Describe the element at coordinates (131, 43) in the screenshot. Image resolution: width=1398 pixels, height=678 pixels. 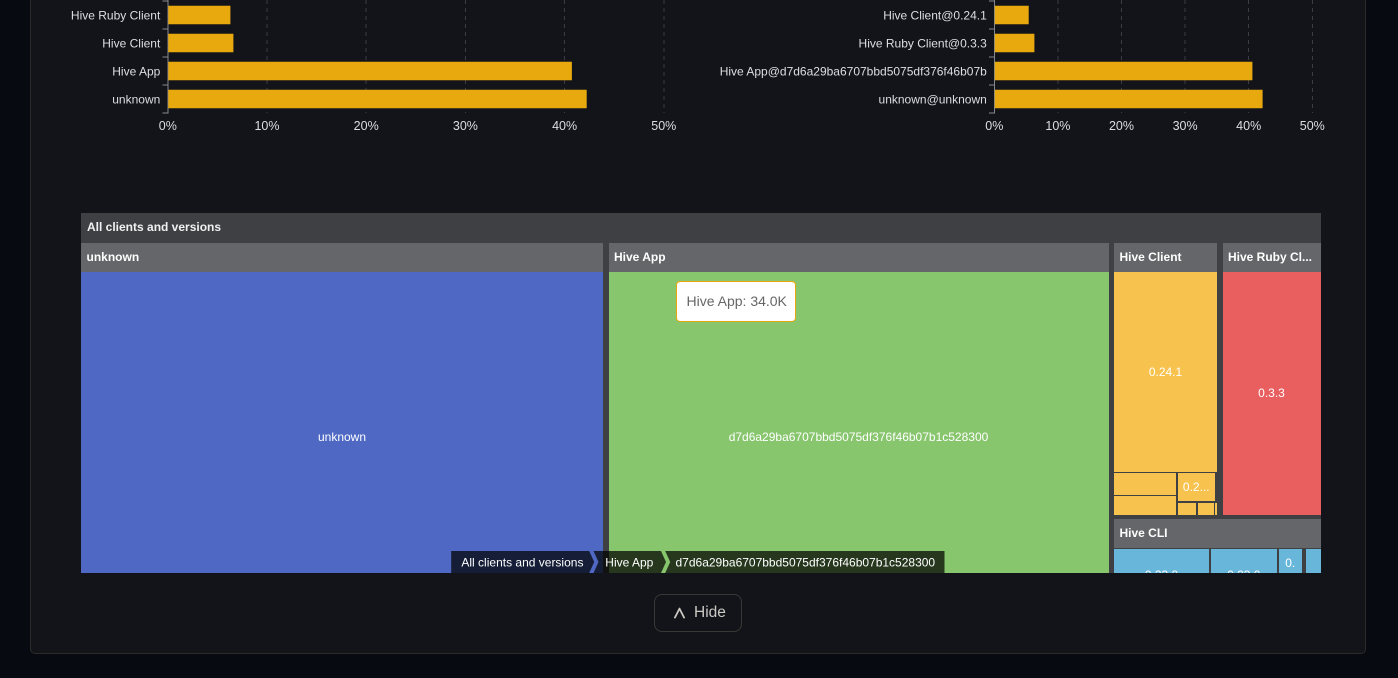
I see `svg-text: Hive Client` at that location.